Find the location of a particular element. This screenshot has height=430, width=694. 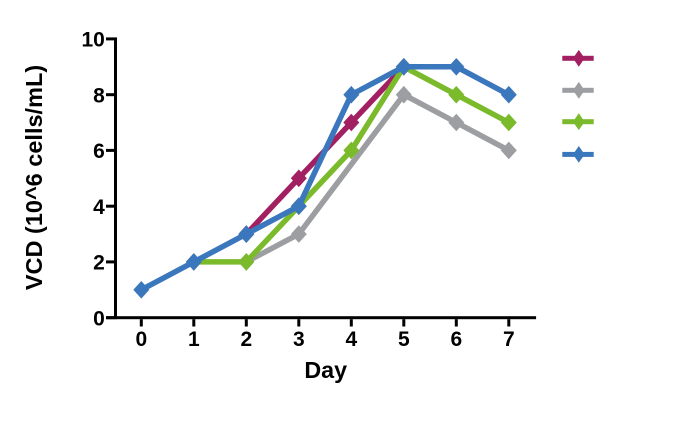

svg-text: VCD (10^6 cells/mL) is located at coordinates (34, 177).